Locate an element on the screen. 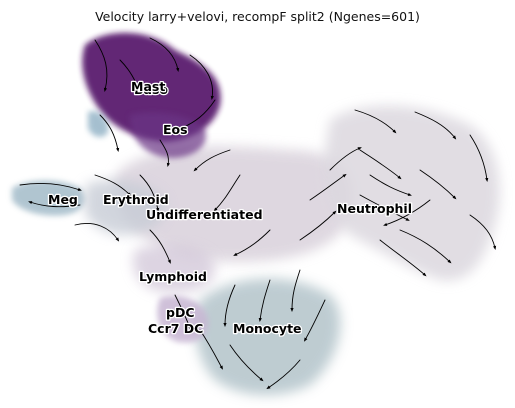  label-baso: Baso is located at coordinates (151, 89).